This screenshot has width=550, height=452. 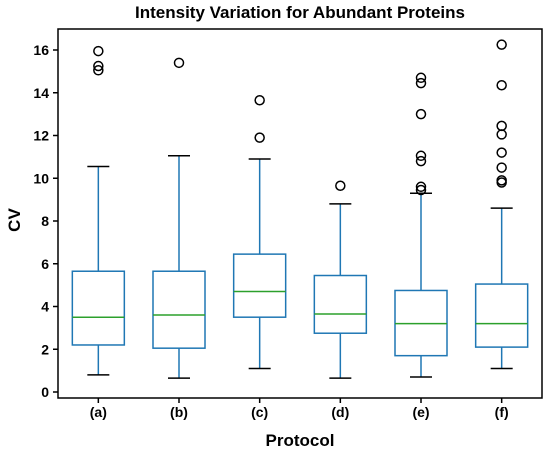 I want to click on x-tick-label: (c), so click(x=259, y=412).